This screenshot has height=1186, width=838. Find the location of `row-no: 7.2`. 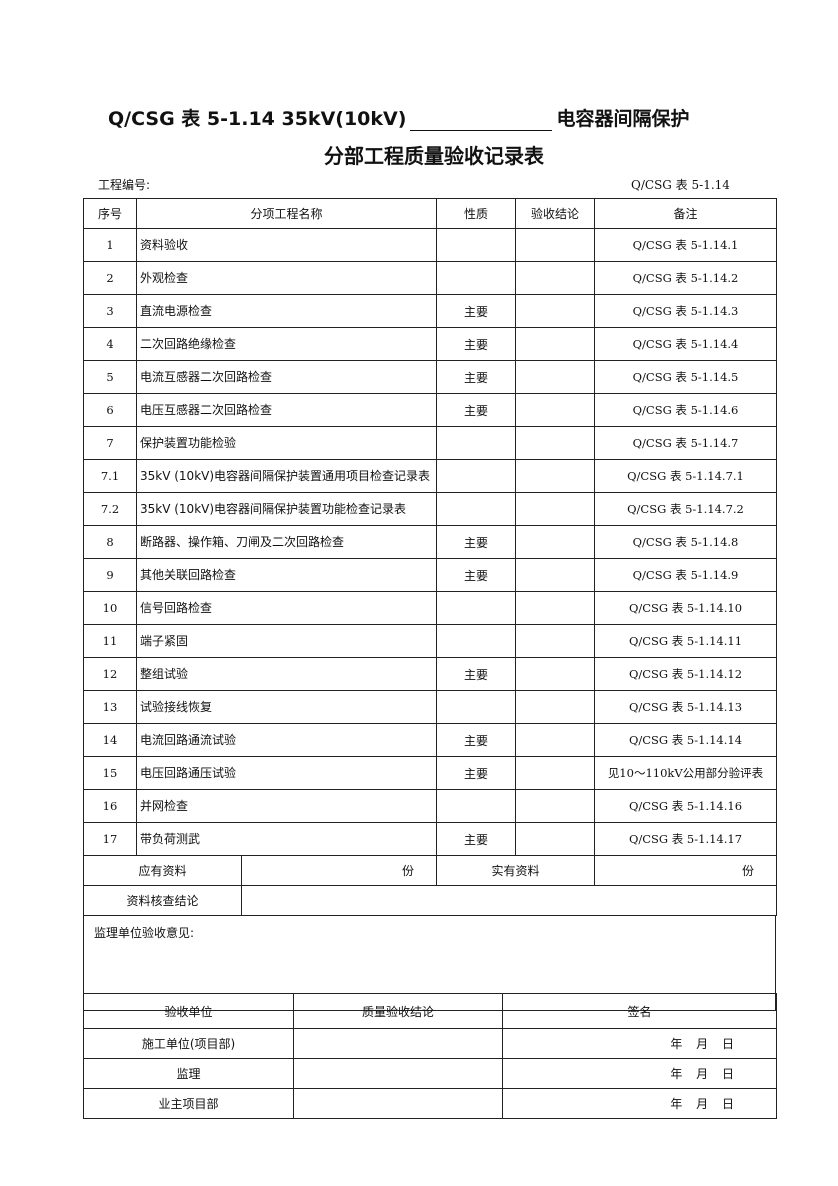

row-no: 7.2 is located at coordinates (110, 509).